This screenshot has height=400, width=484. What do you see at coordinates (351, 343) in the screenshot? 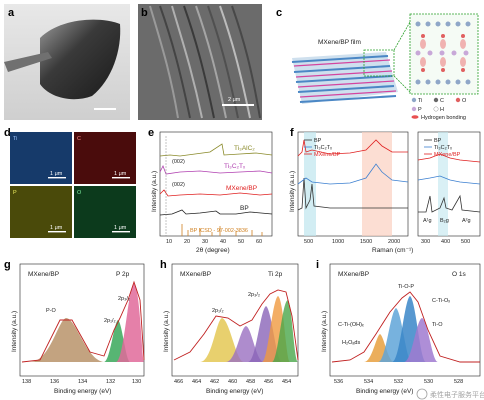
I see `label-h2o-ads: H₂Oₐds` at bounding box center [351, 343].